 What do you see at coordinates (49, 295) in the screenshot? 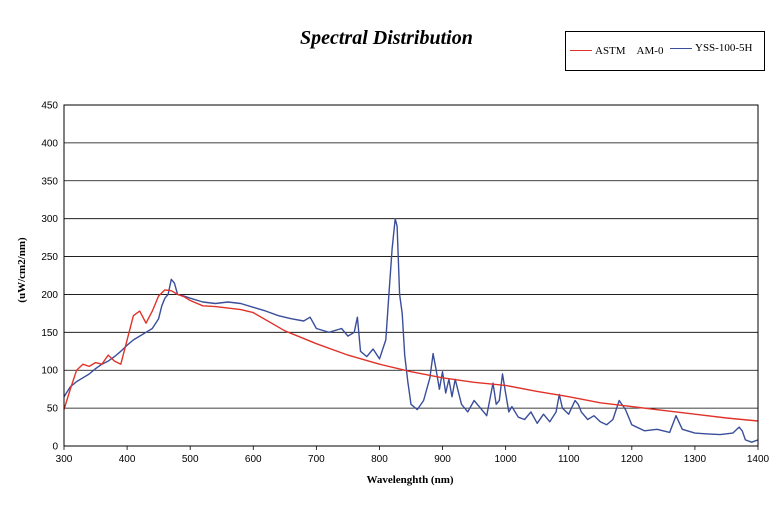
I see `y-tick-label-200: 200` at bounding box center [49, 295].